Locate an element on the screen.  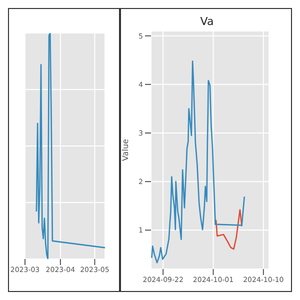
y-axis-title: Value is located at coordinates (125, 149).